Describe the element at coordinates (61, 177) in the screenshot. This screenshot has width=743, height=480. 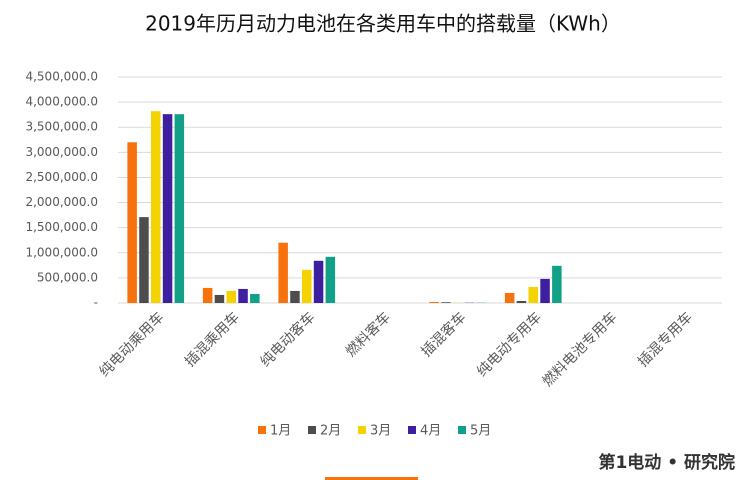
I see `y-tick-label: 2,500,000.0` at that location.